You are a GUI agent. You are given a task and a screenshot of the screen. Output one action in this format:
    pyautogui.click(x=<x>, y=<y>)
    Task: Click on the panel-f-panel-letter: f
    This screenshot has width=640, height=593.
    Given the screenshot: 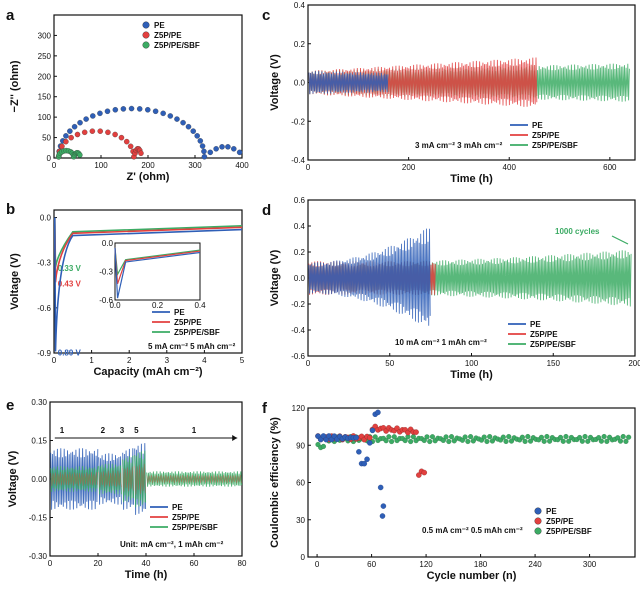 What is the action you would take?
    pyautogui.click(x=265, y=408)
    